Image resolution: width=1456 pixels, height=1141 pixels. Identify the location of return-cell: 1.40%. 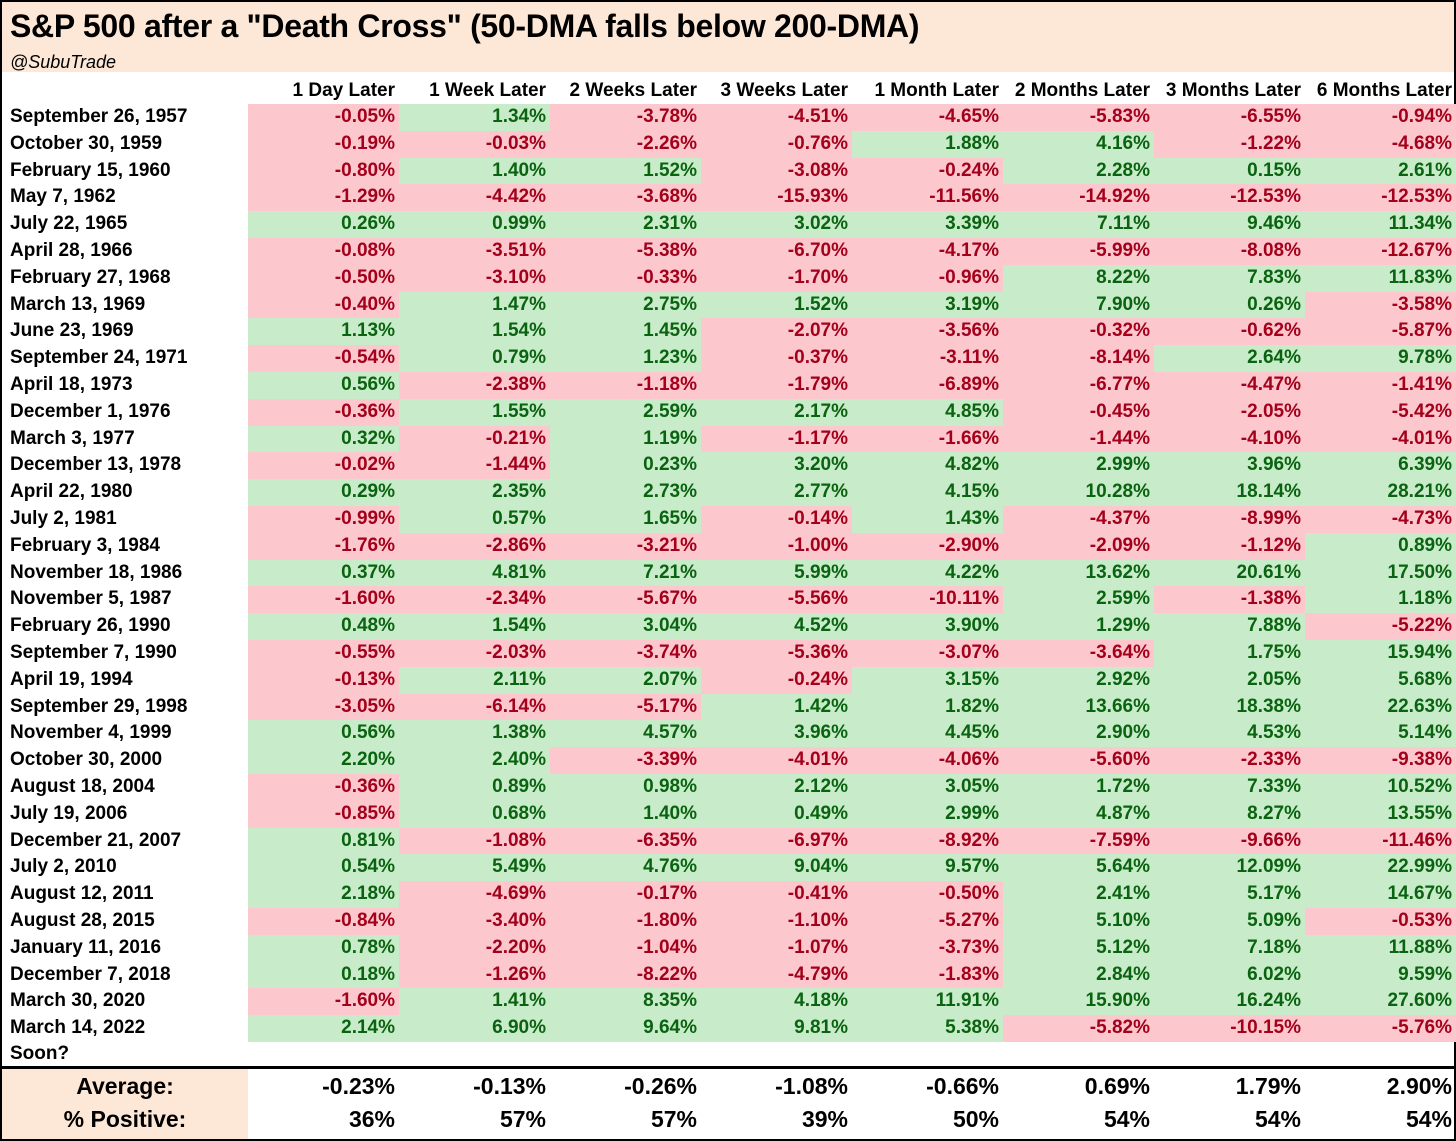
(474, 171).